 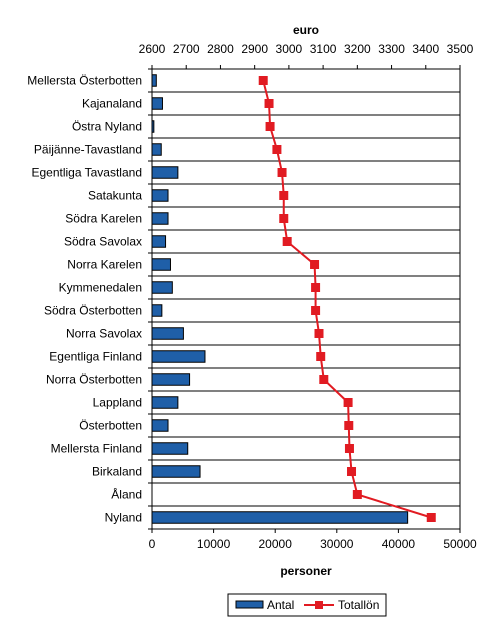 What do you see at coordinates (117, 403) in the screenshot?
I see `category-label: Lappland` at bounding box center [117, 403].